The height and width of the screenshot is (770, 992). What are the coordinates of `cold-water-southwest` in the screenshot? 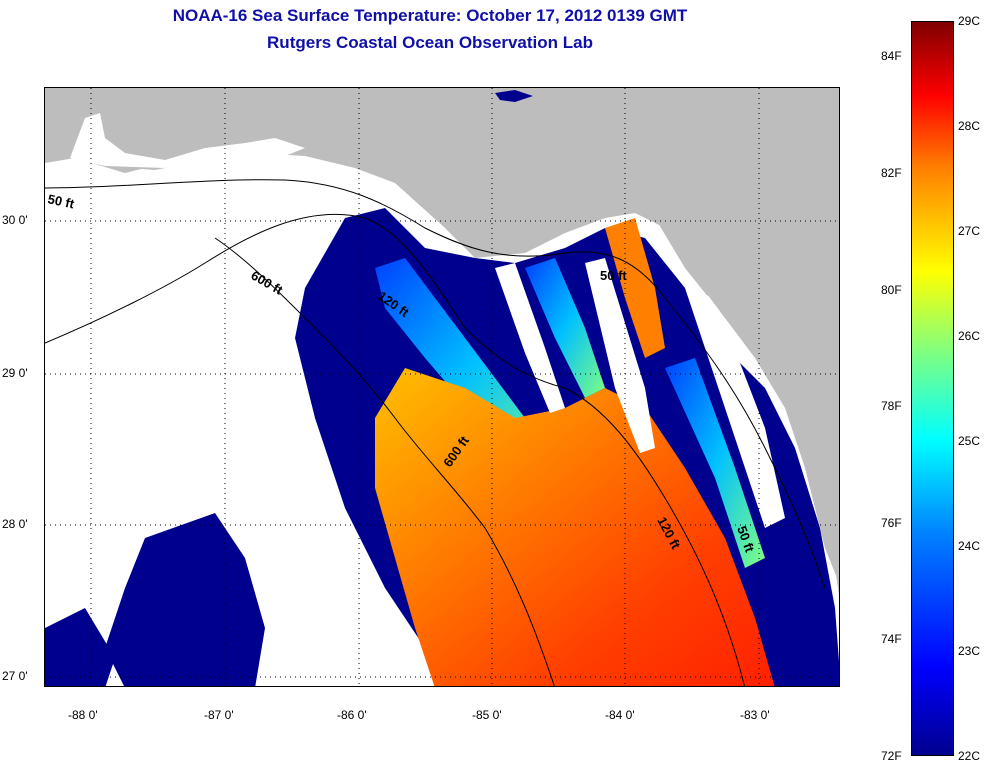 It's located at (80, 647).